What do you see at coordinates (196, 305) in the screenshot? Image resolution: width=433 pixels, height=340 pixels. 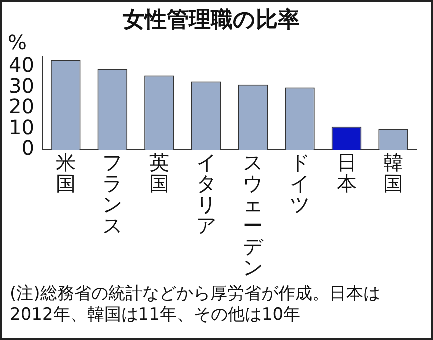 I see `text: (注)総務省の統計などから厚労省が作成。日本は2012年、韓国は11年、その他は10年` at bounding box center [196, 305].